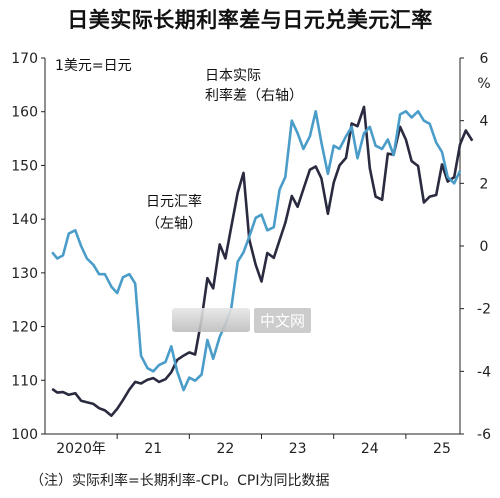  Describe the element at coordinates (233, 76) in the screenshot. I see `annotation-rate_diff-line: 日本实际` at that location.